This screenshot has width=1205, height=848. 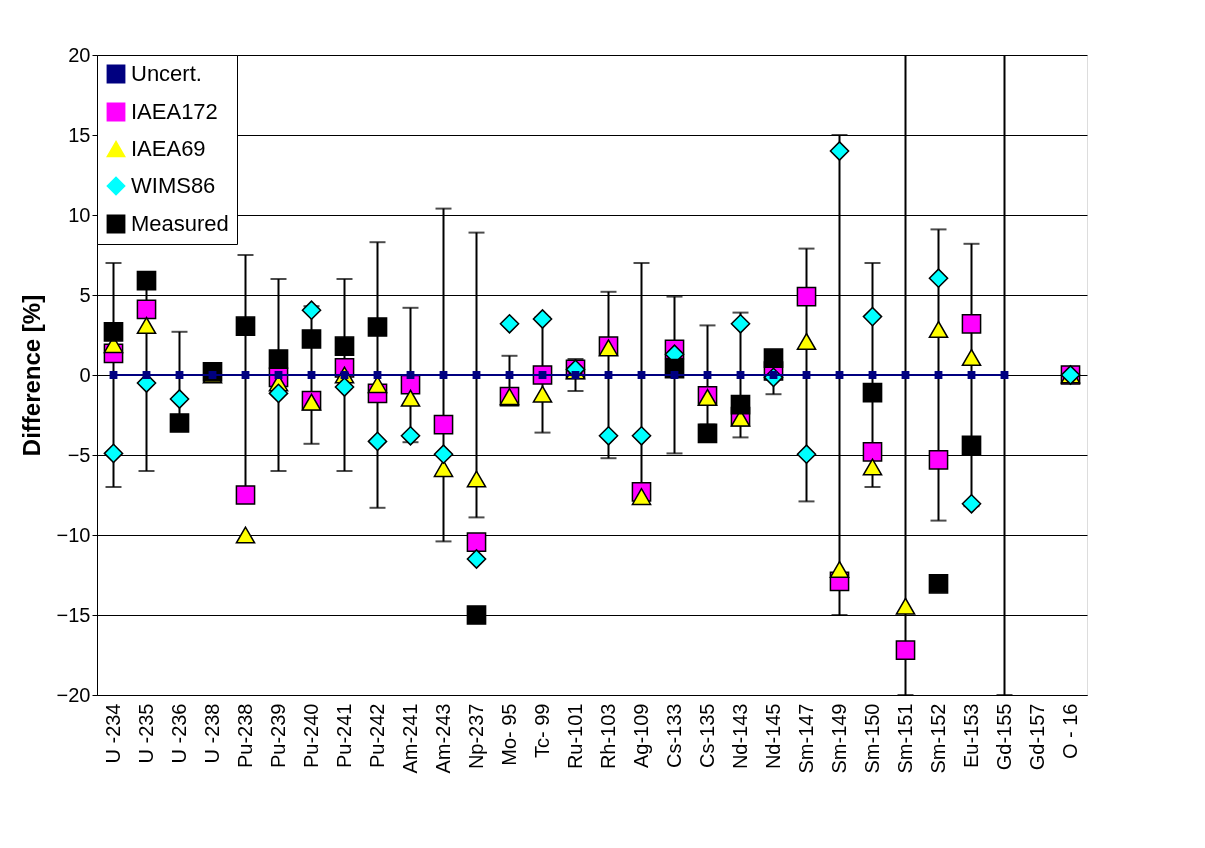 What do you see at coordinates (1069, 731) in the screenshot?
I see `x-tick-label: O - 16` at bounding box center [1069, 731].